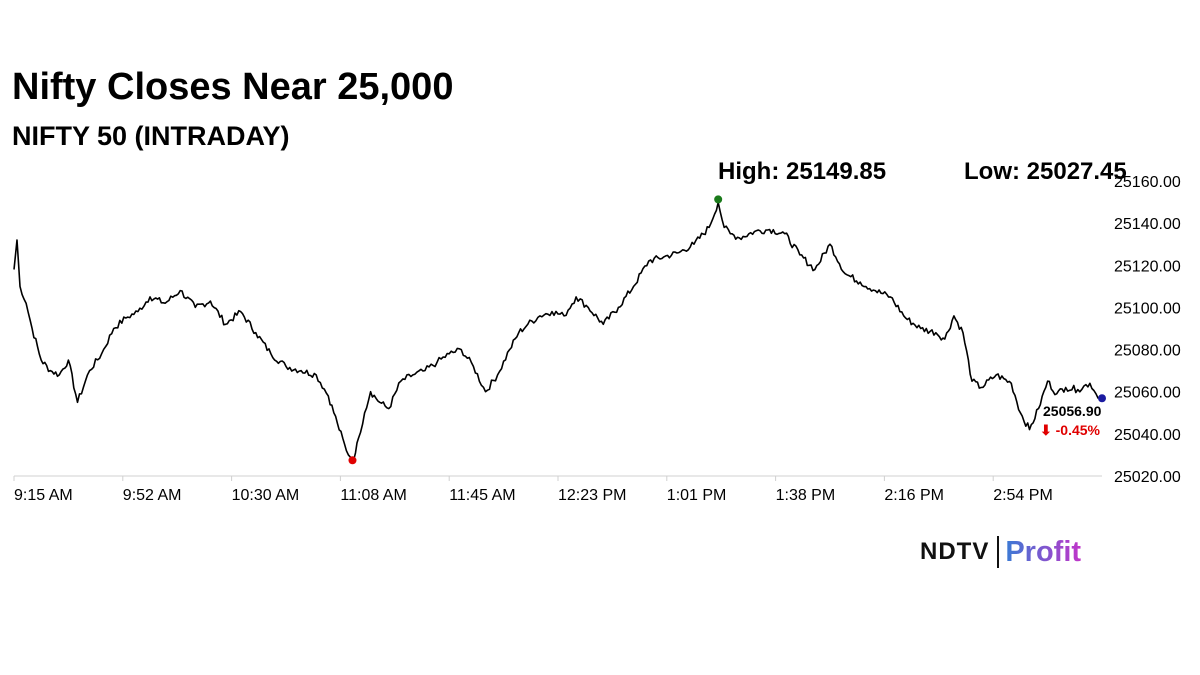 The width and height of the screenshot is (1200, 675). What do you see at coordinates (482, 495) in the screenshot?
I see `x-tick-label: 11:45 AM` at bounding box center [482, 495].